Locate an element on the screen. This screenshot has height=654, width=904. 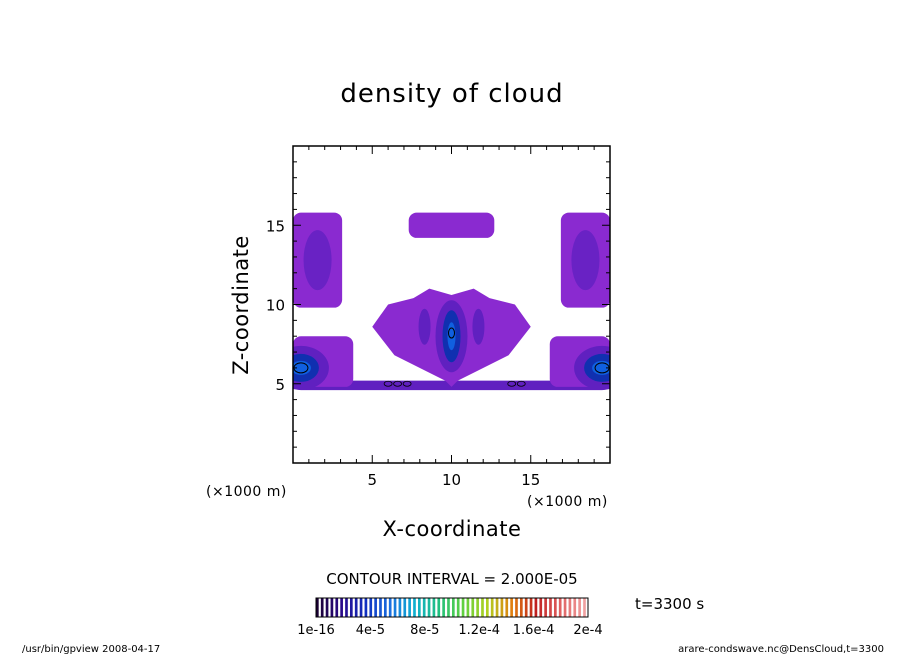
time-label: t=3300 s is located at coordinates (669, 604).